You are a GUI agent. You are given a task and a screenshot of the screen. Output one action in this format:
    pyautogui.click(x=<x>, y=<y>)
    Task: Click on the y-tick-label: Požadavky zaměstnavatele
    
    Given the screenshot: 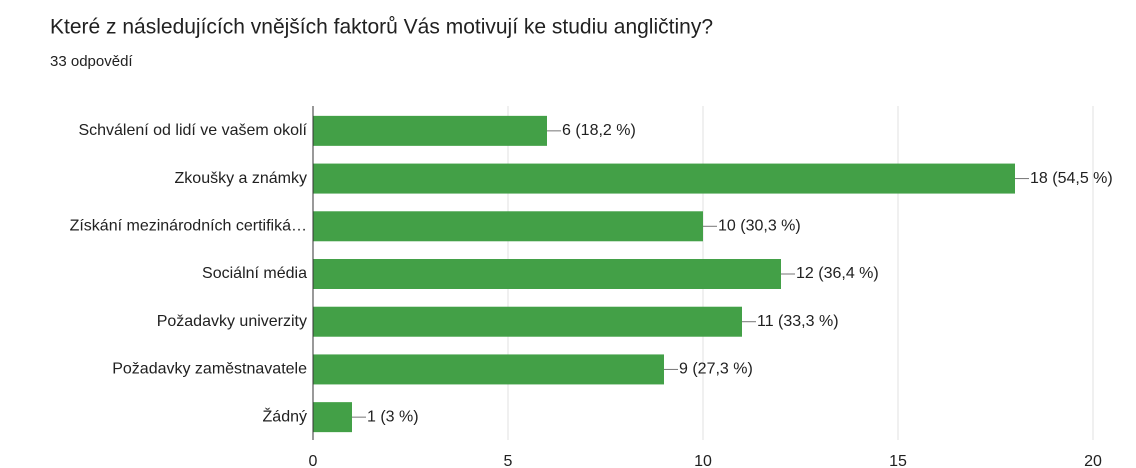 What is the action you would take?
    pyautogui.click(x=209, y=369)
    